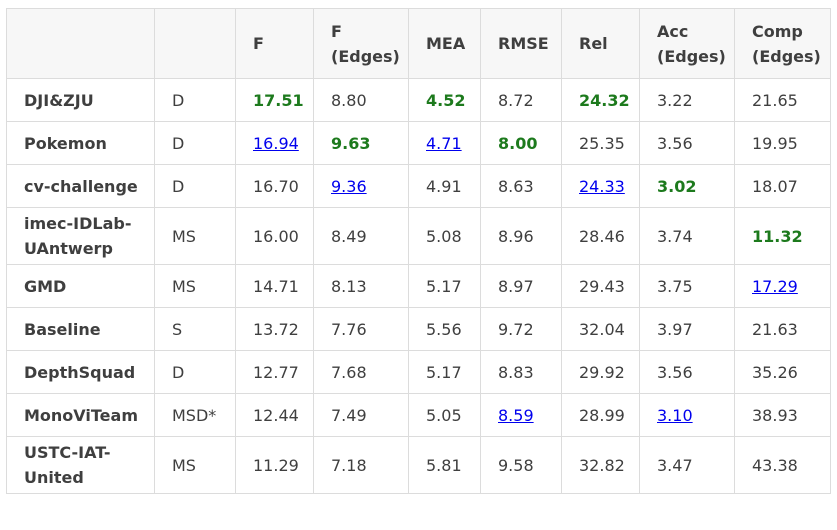 The image size is (837, 530). I want to click on metric-value: 5.08, so click(444, 236).